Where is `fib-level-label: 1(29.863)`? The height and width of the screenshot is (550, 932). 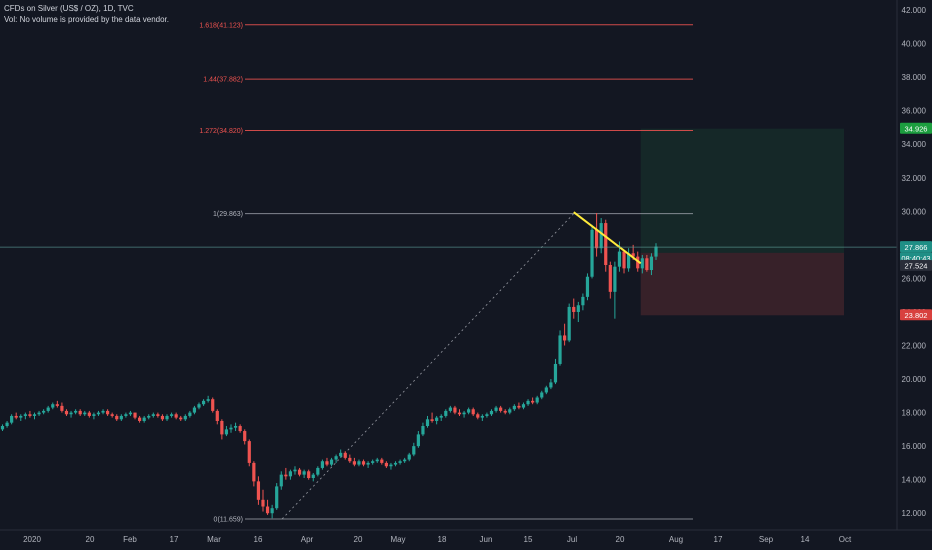
fib-level-label: 1(29.863) is located at coordinates (228, 214).